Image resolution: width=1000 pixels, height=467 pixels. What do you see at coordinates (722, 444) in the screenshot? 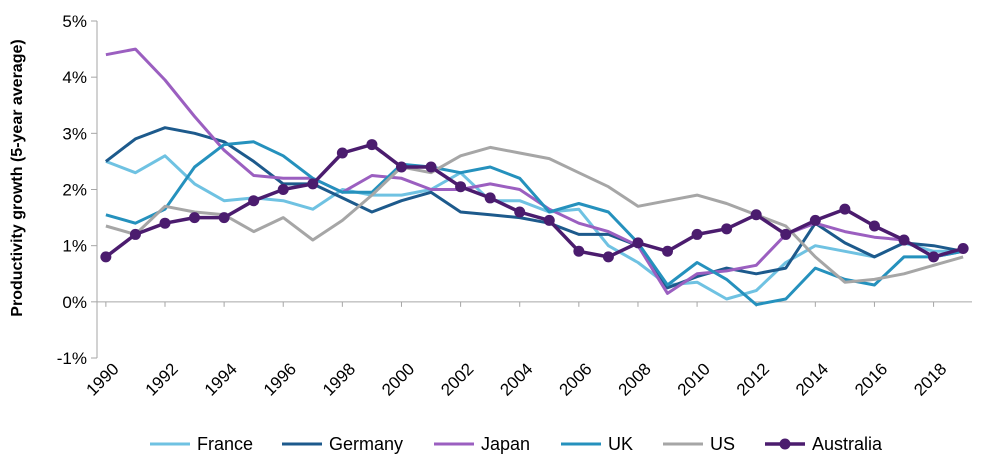
I see `legend-label: US` at bounding box center [722, 444].